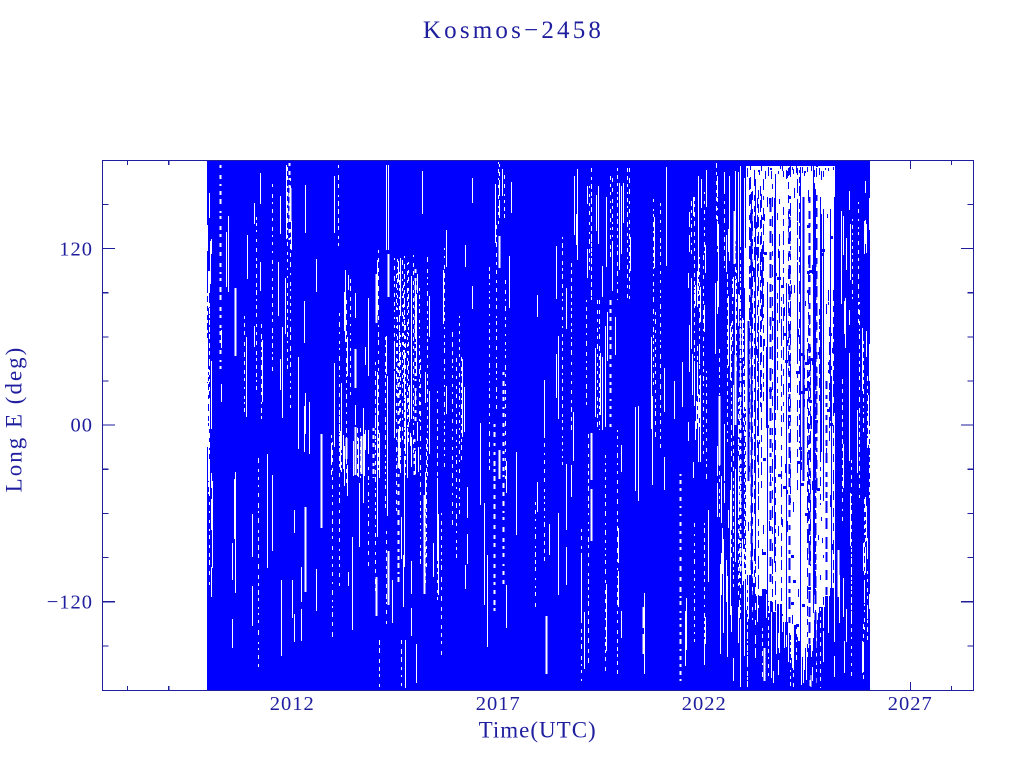  What do you see at coordinates (292, 704) in the screenshot?
I see `svg-text: 2012` at bounding box center [292, 704].